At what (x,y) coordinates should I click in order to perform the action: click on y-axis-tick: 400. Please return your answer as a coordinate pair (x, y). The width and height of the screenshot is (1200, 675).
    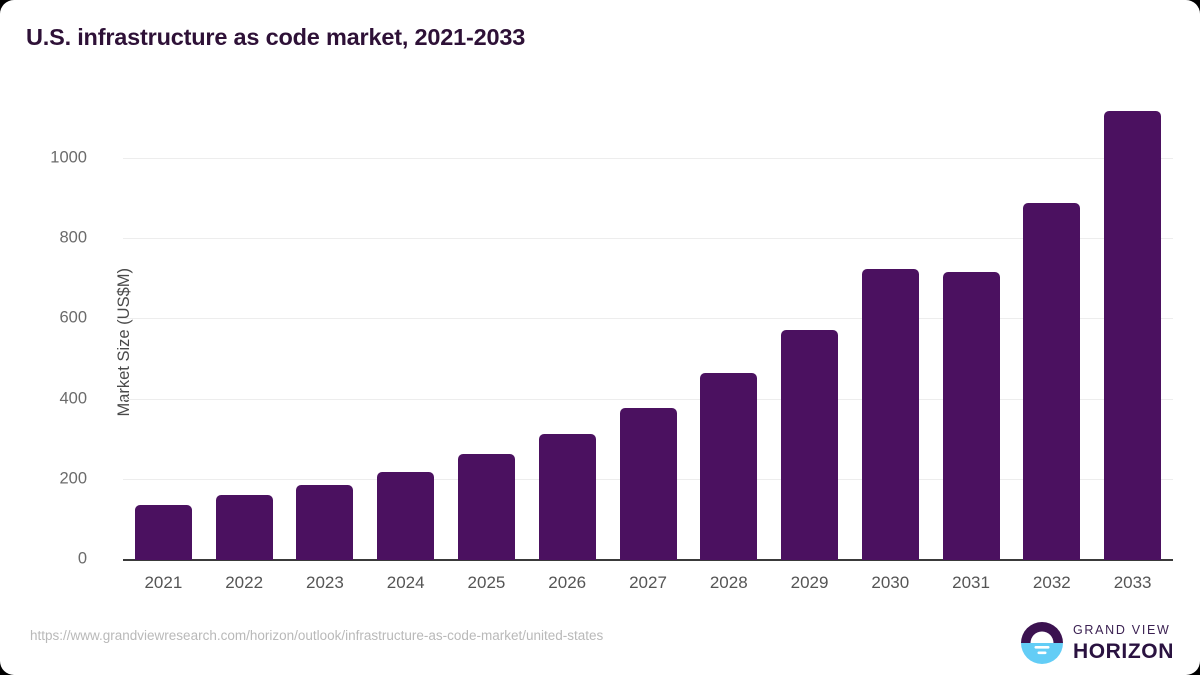
    Looking at the image, I should click on (73, 398).